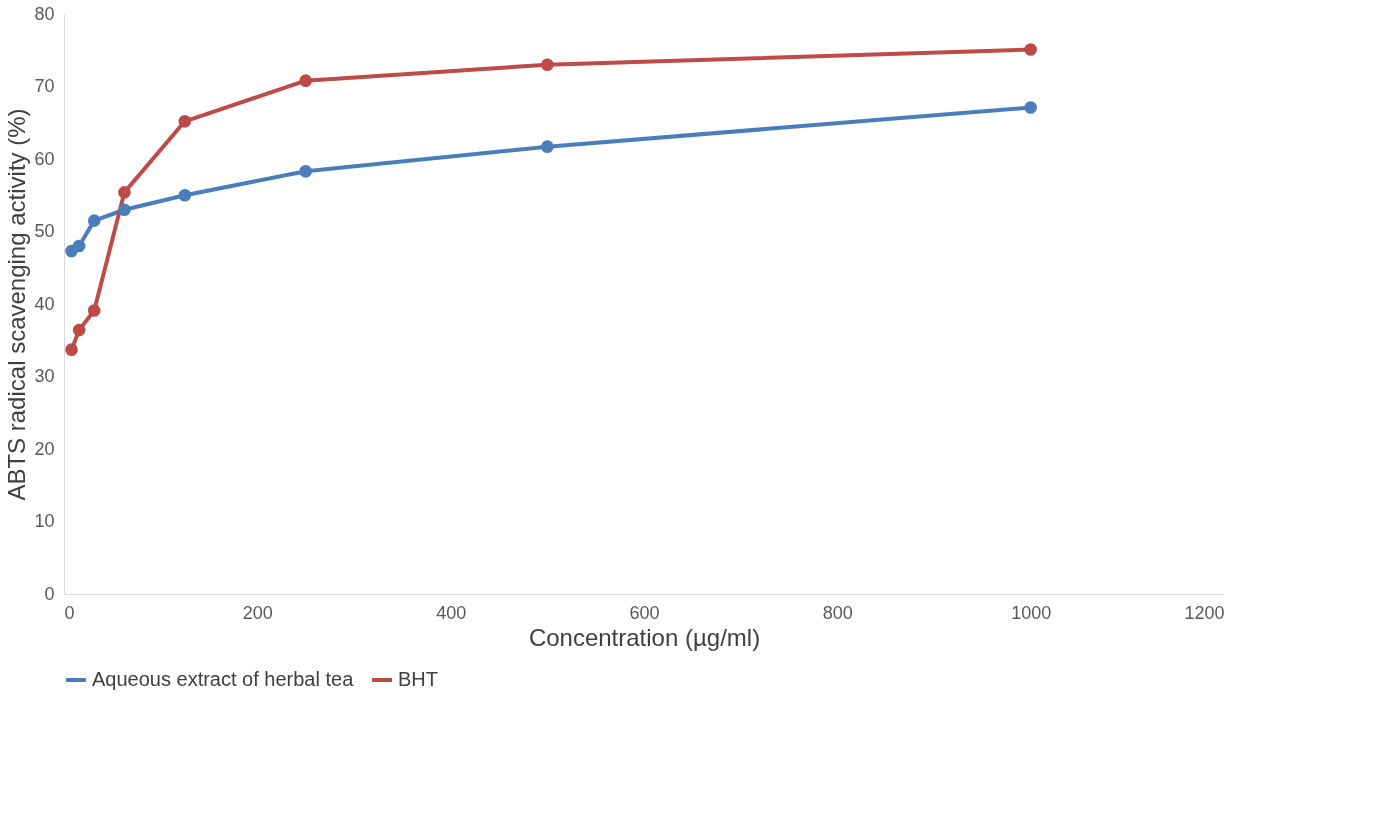 The height and width of the screenshot is (840, 1383). Describe the element at coordinates (837, 612) in the screenshot. I see `x-tick-label: 800` at that location.